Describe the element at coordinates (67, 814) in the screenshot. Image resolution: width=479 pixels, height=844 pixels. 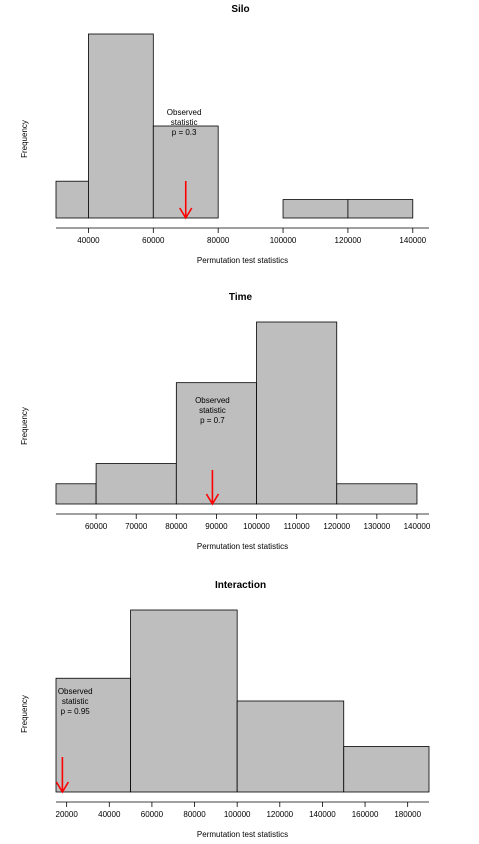
I see `interaction-x-tick-label: 20000` at that location.